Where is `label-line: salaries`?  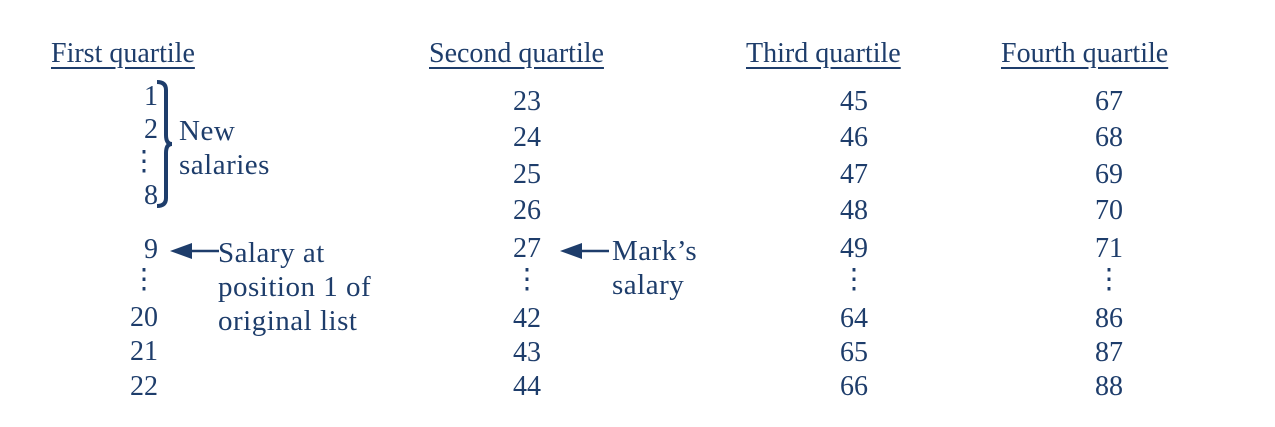 label-line: salaries is located at coordinates (224, 165).